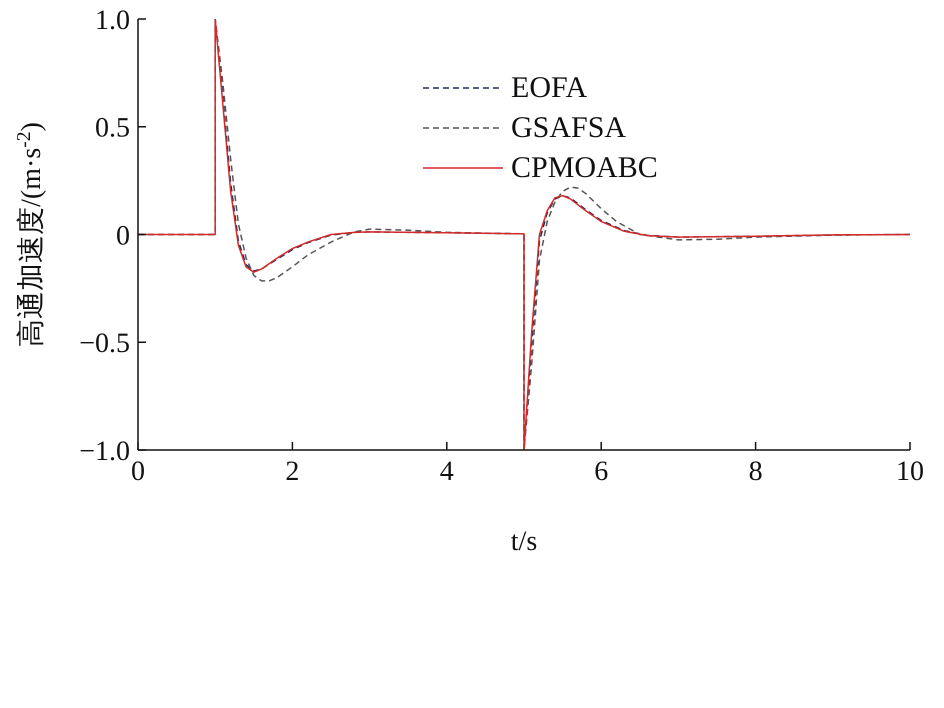 Image resolution: width=944 pixels, height=708 pixels. Describe the element at coordinates (112, 20) in the screenshot. I see `y-tick-label: 1.0` at that location.